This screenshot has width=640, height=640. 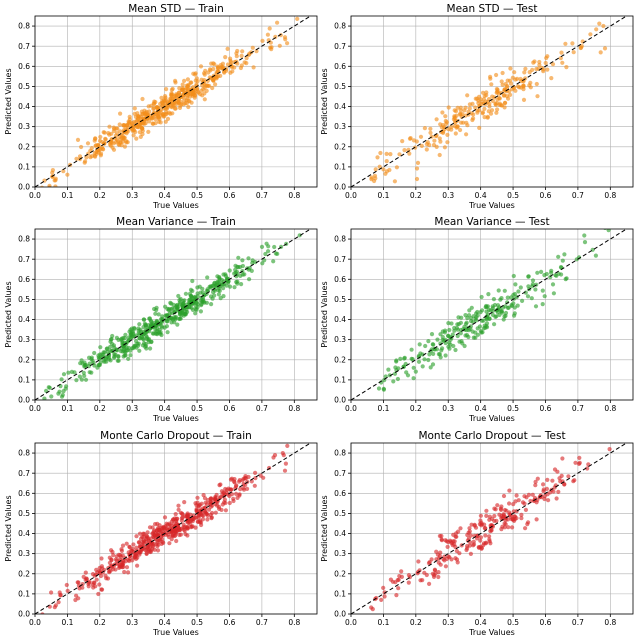 What do you see at coordinates (176, 314) in the screenshot?
I see `plot-area` at bounding box center [176, 314].